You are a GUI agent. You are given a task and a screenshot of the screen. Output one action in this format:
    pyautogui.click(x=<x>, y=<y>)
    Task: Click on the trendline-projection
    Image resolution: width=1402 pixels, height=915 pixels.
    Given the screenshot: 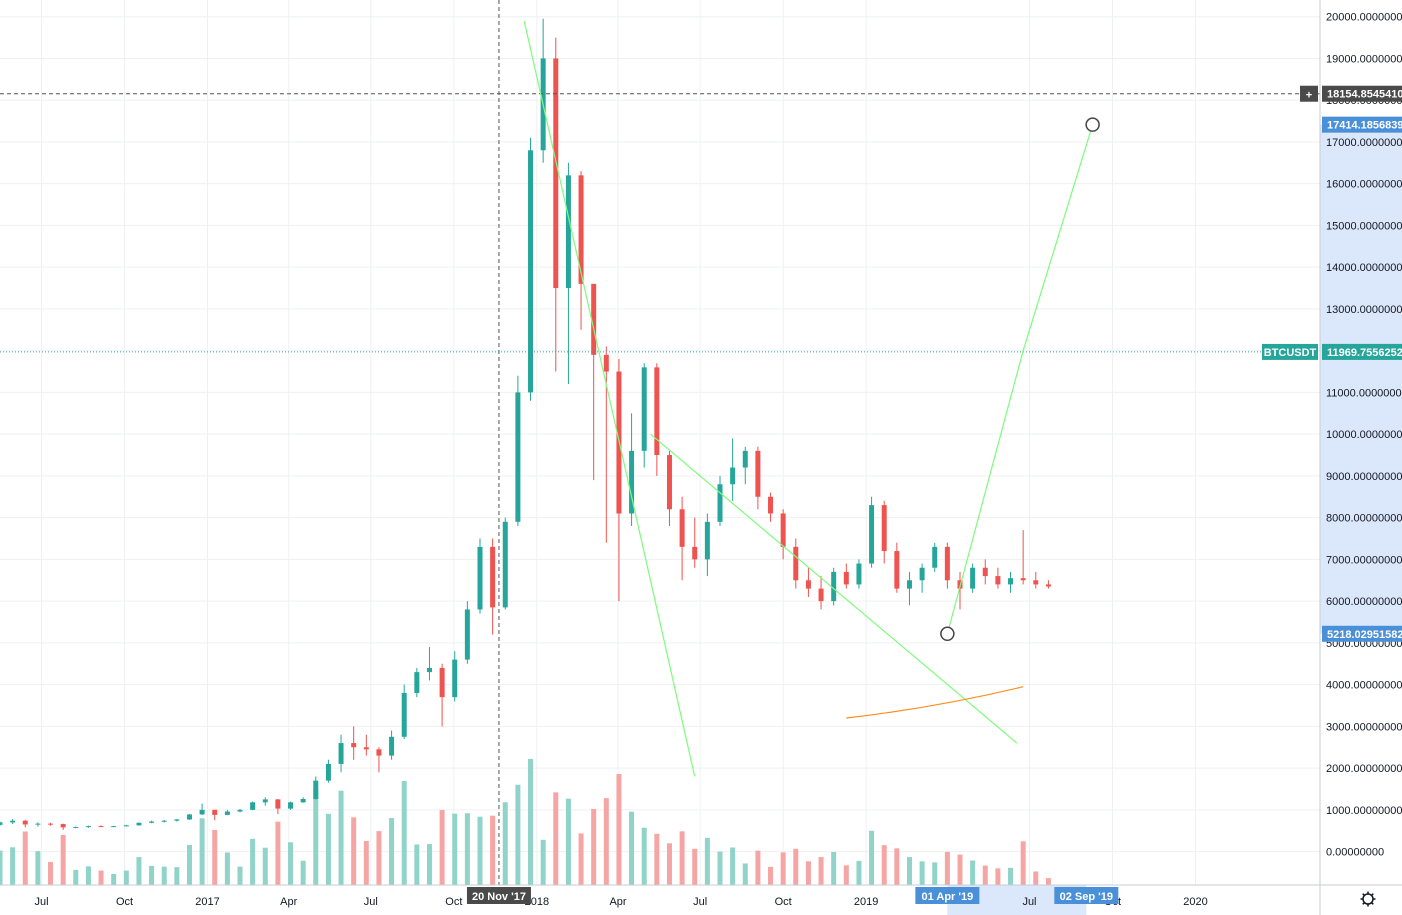 What is the action you would take?
    pyautogui.click(x=1058, y=237)
    